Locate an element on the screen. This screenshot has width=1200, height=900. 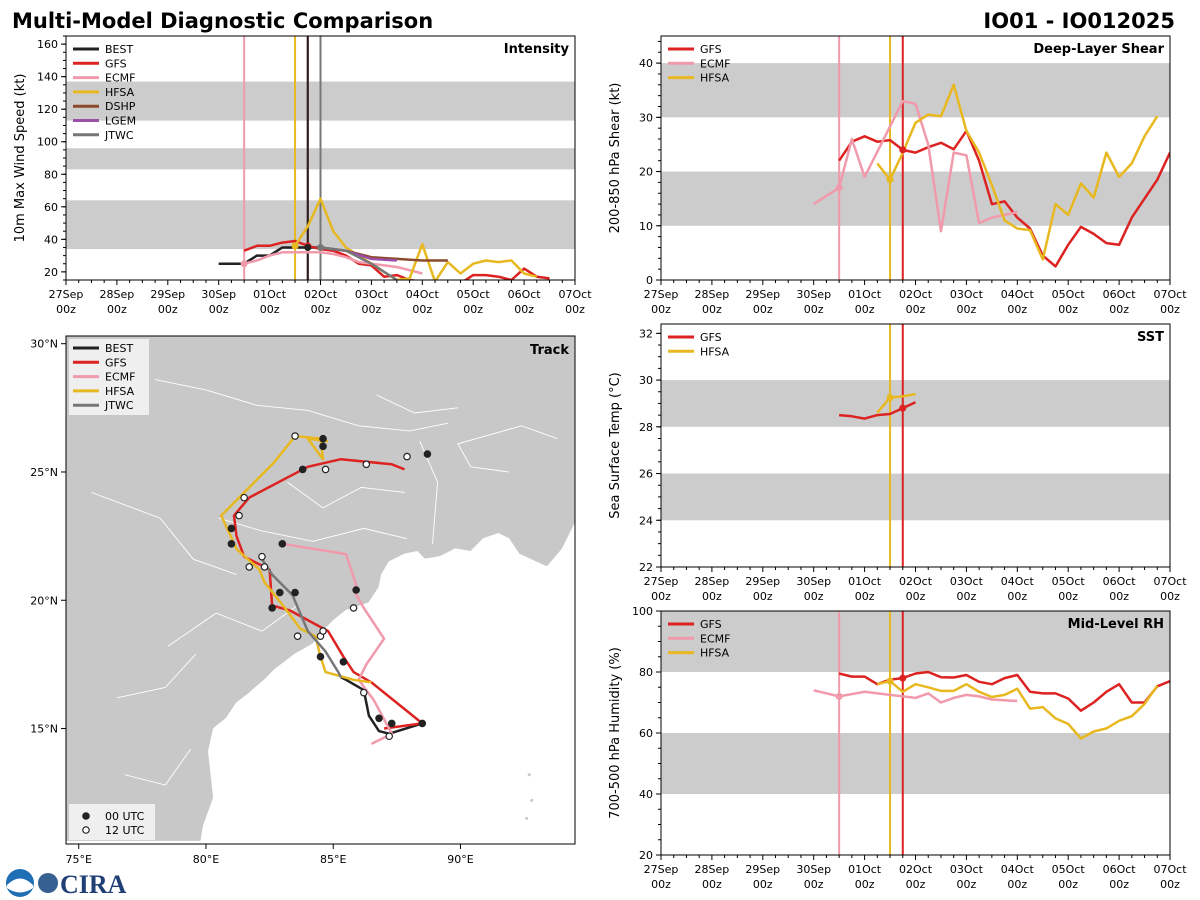
intensity-xtick-day-4: 01Oct is located at coordinates (270, 294).